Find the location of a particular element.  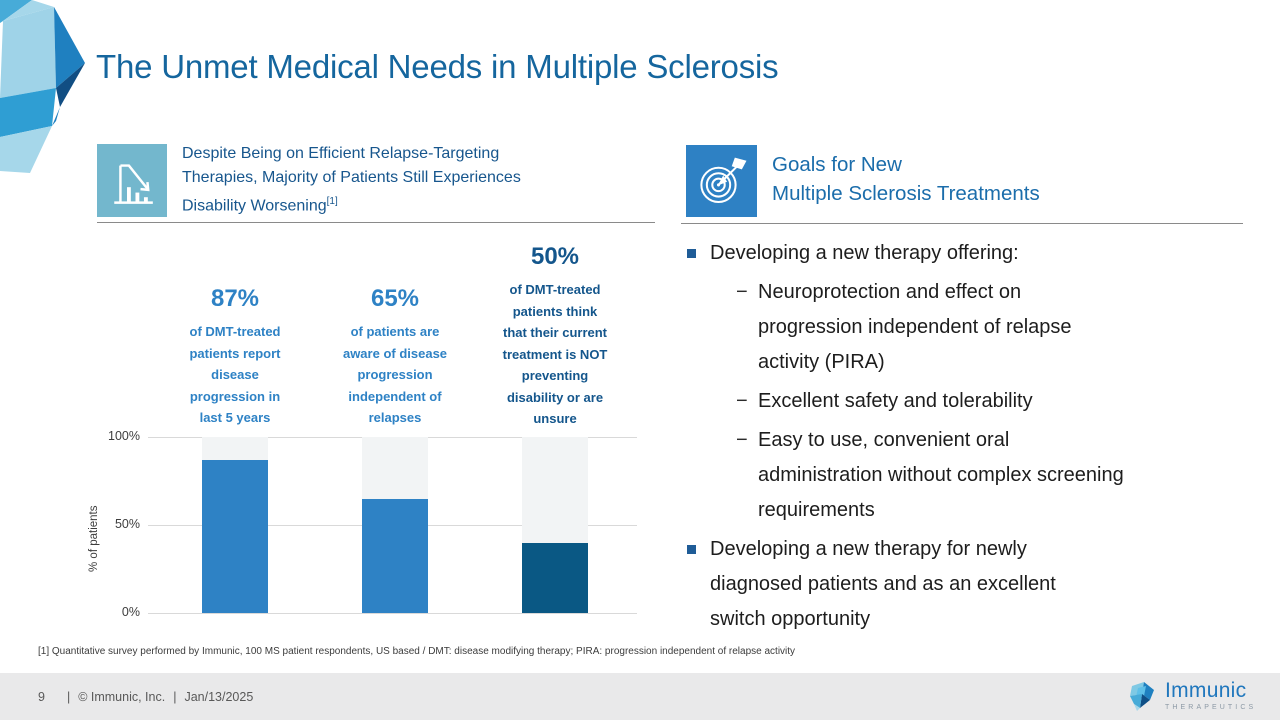

declining-bar-chart-icon is located at coordinates (132, 180).